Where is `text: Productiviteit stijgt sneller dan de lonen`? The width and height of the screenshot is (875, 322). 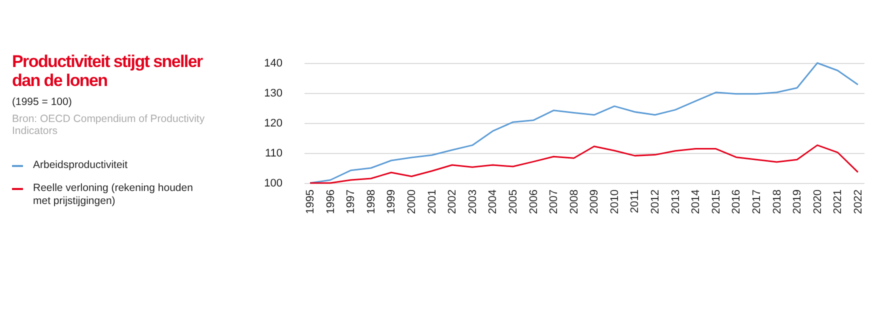 text: Productiviteit stijgt sneller dan de lonen is located at coordinates (108, 71).